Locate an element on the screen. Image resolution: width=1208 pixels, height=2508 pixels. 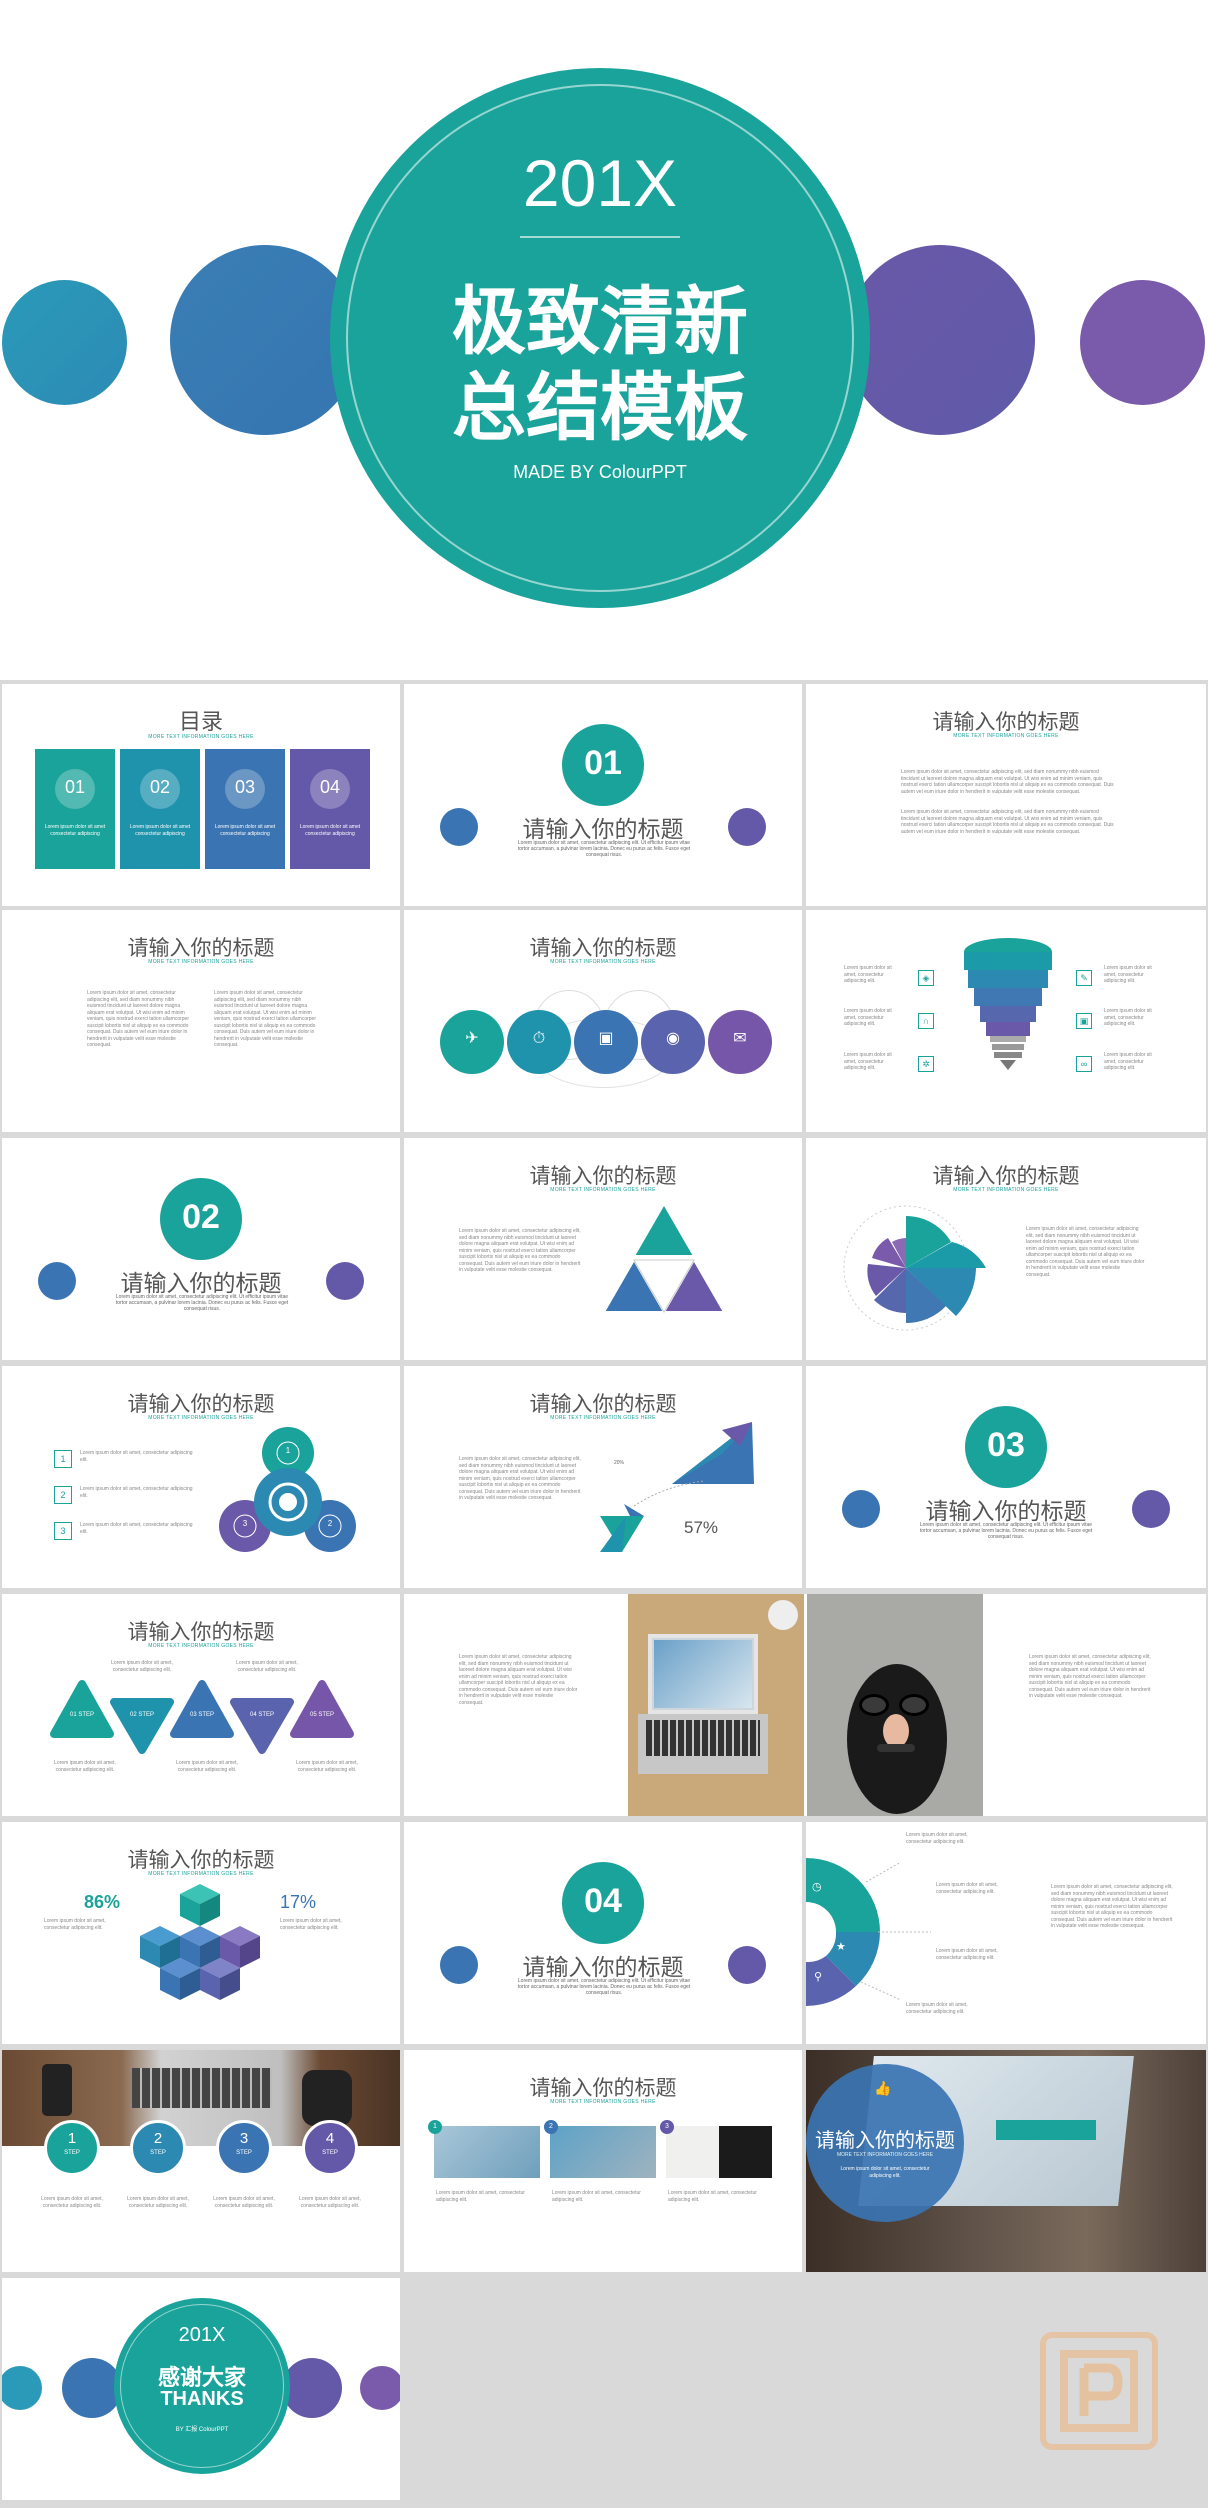
timer-icon: ⏱ is located at coordinates (539, 1042).